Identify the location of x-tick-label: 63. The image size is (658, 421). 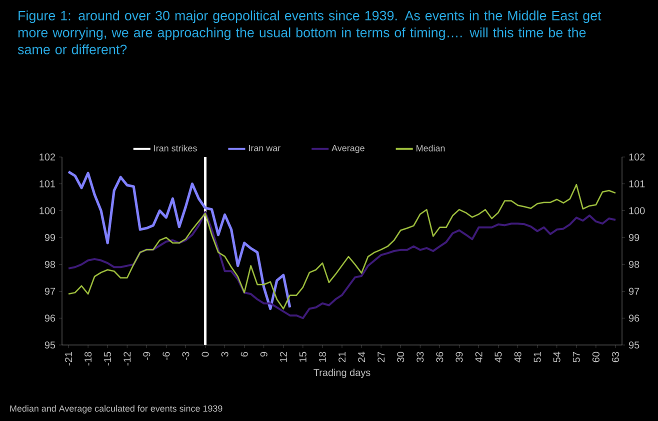
(616, 357).